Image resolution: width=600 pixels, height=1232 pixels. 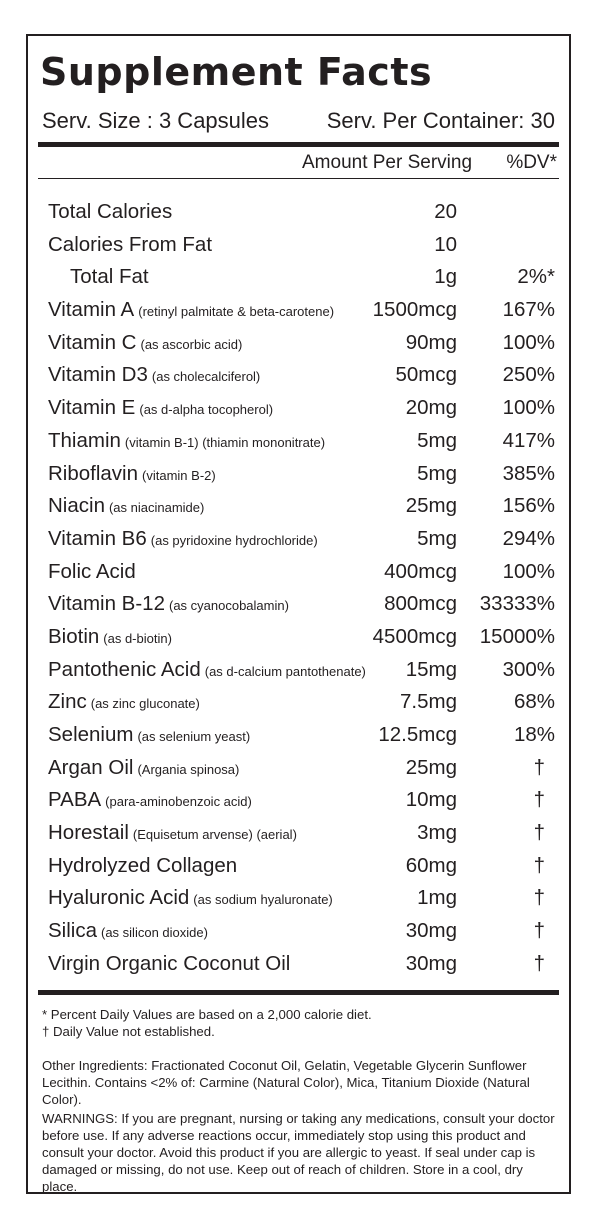 I want to click on nutrient-name: Virgin Organic Coconut Oil, so click(x=169, y=964).